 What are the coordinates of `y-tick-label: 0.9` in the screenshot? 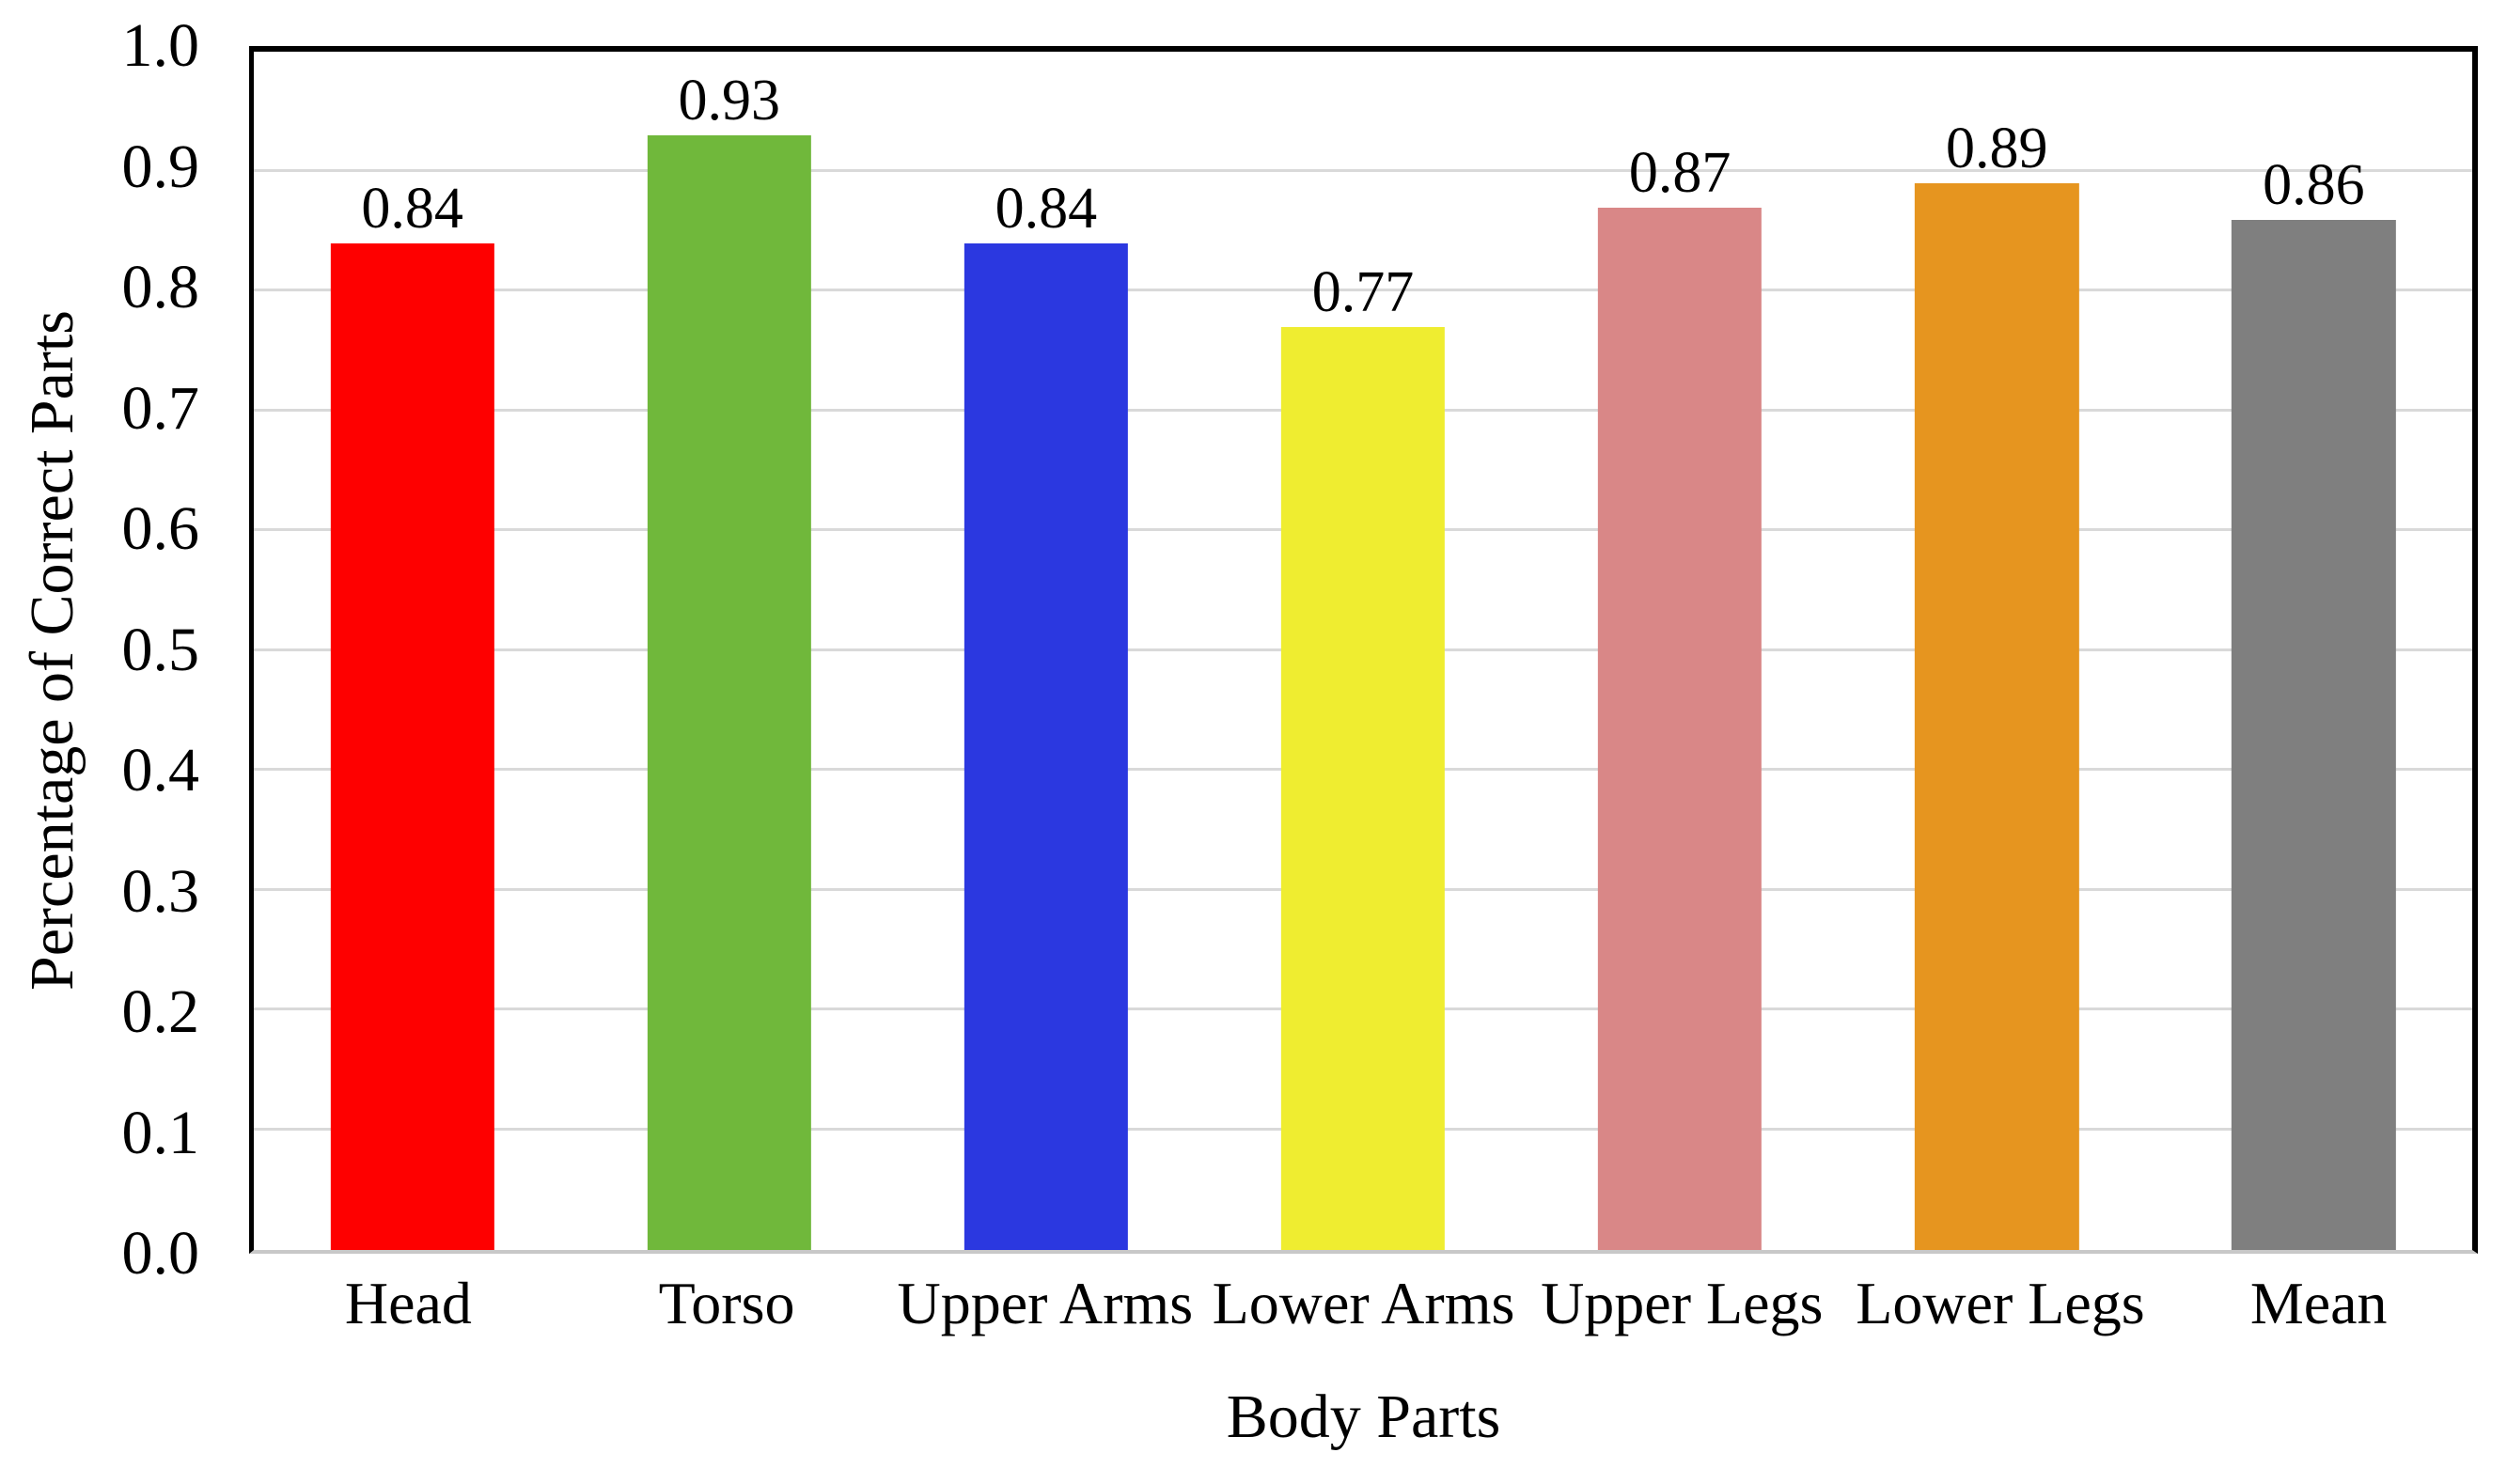 It's located at (160, 166).